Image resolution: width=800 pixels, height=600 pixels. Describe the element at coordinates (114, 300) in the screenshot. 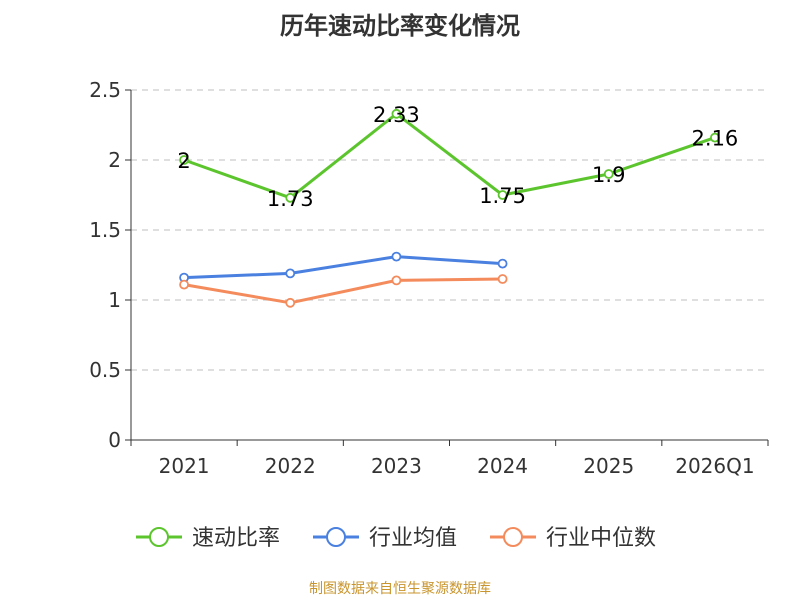

I see `y-tick-label: 1` at that location.